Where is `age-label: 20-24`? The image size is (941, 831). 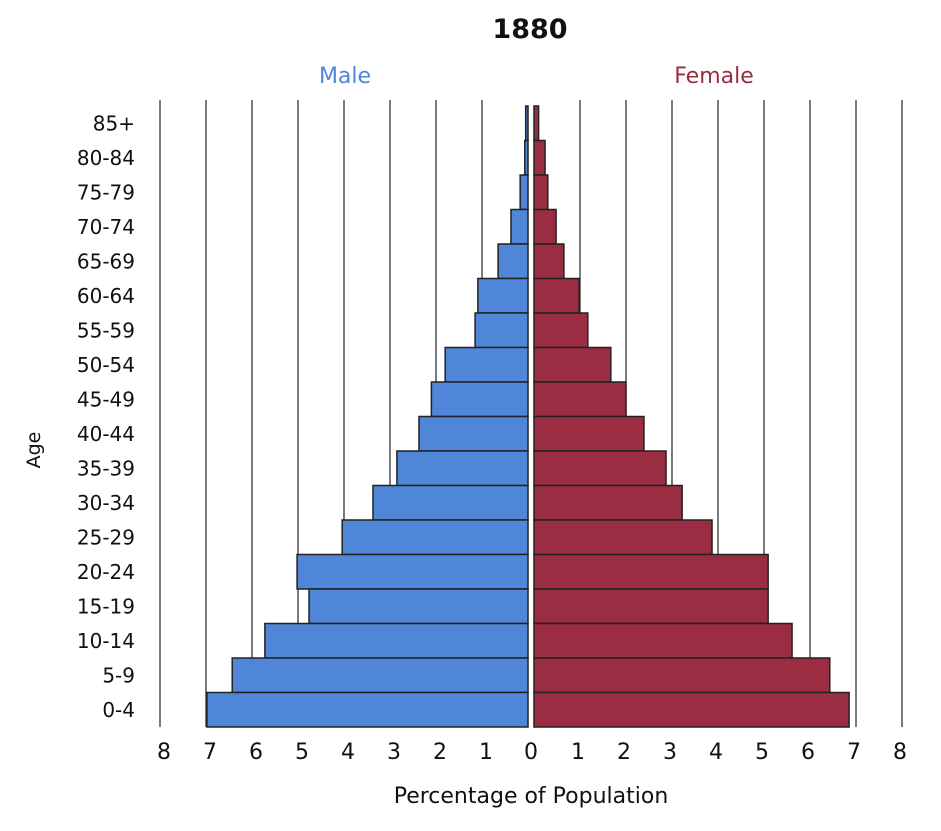
age-label: 20-24 is located at coordinates (106, 572).